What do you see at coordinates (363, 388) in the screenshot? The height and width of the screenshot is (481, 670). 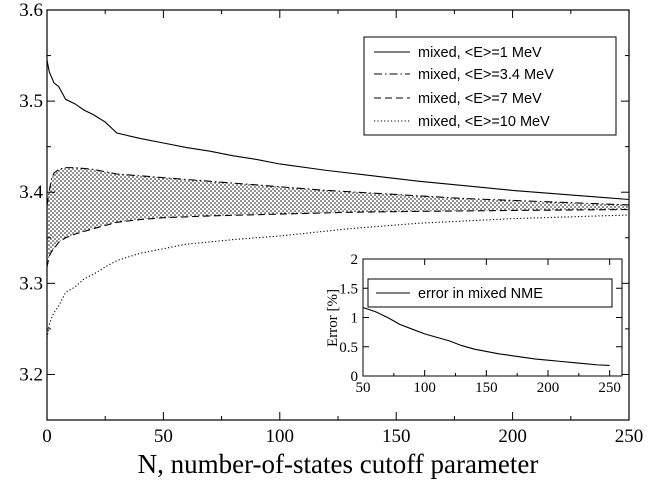 I see `inset-x-tick-label: 50` at bounding box center [363, 388].